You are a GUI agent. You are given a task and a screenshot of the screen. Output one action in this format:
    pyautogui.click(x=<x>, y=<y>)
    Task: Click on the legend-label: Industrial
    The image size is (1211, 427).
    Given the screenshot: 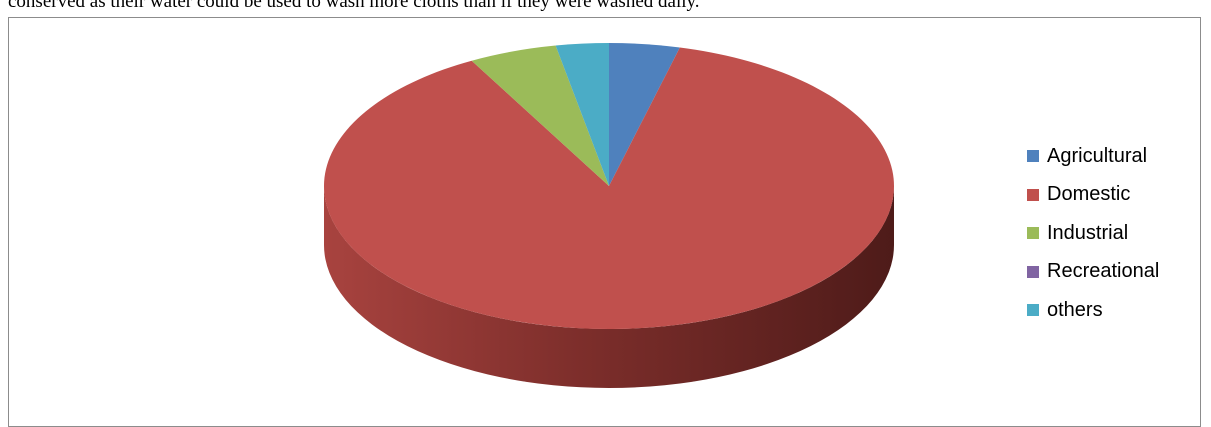 What is the action you would take?
    pyautogui.click(x=1088, y=232)
    